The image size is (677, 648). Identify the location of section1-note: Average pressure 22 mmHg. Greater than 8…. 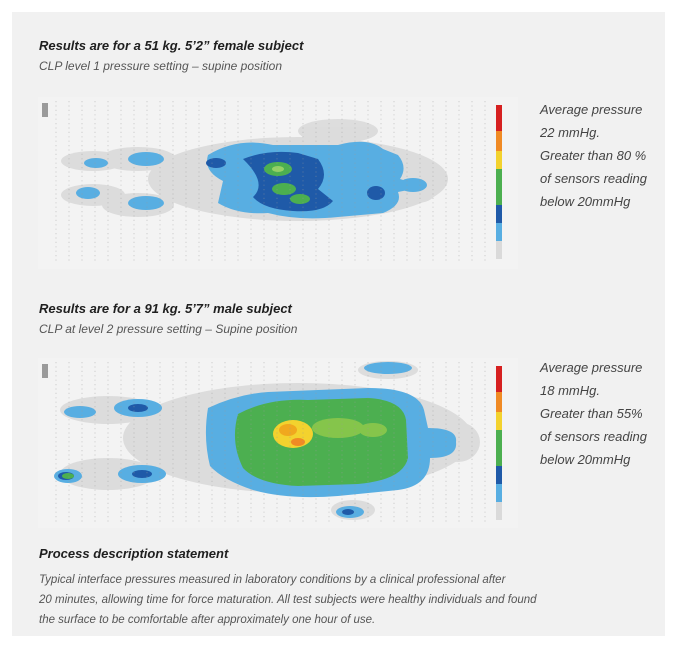
(593, 155).